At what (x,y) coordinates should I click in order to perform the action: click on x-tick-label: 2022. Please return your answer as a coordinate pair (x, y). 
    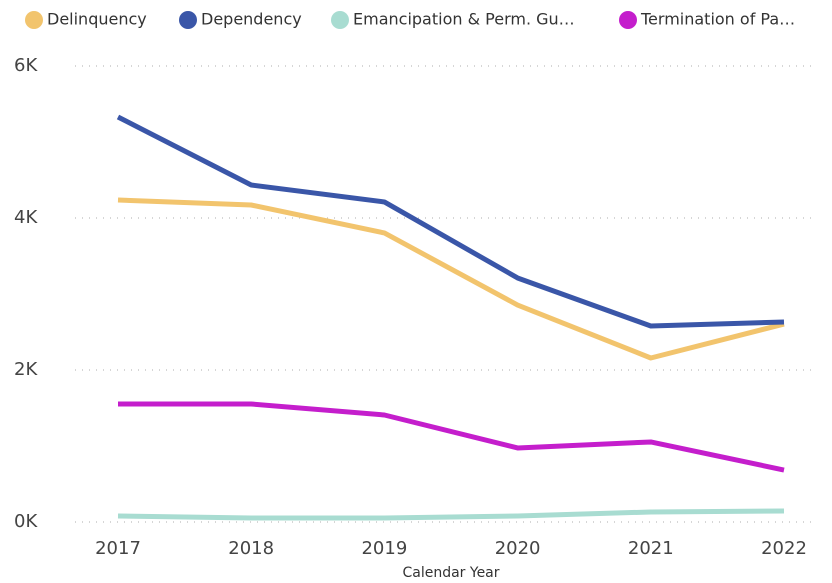
    Looking at the image, I should click on (784, 548).